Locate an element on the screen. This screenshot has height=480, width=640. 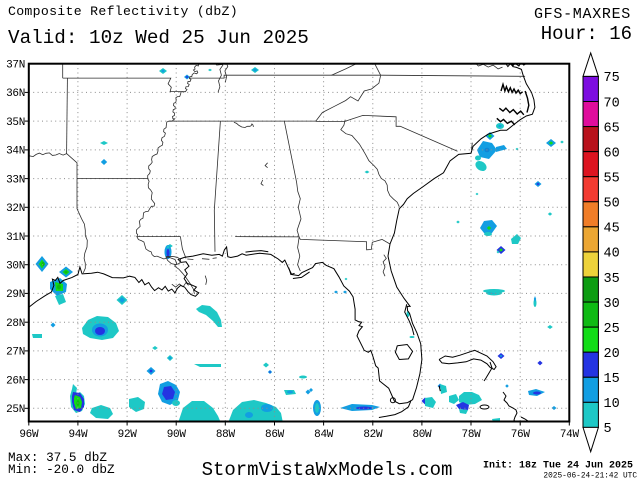
svg-text: Max: 37.5 dbZ is located at coordinates (57, 457).